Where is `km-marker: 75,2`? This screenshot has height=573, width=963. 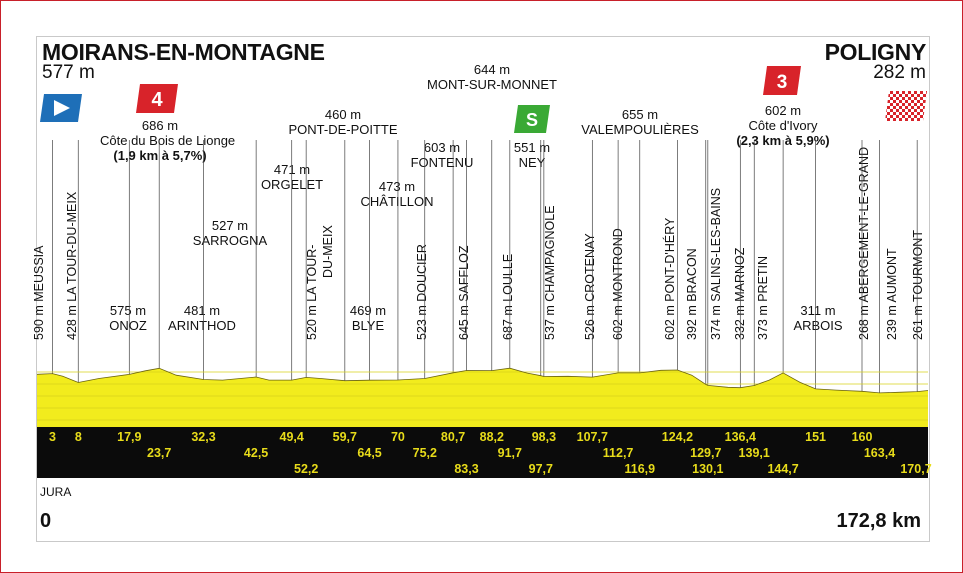 km-marker: 75,2 is located at coordinates (425, 453).